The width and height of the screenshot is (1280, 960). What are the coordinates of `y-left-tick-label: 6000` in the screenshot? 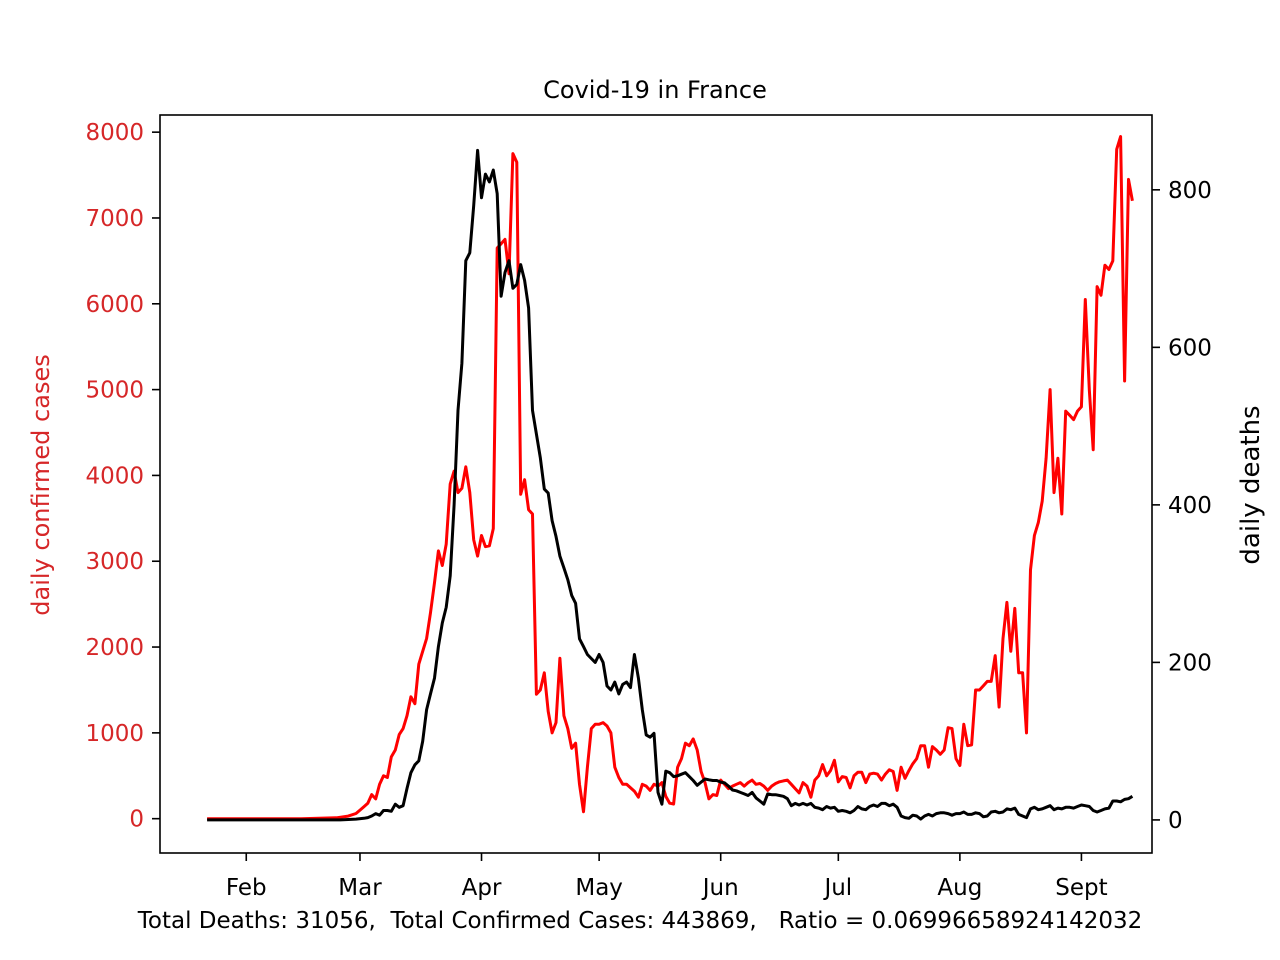 It's located at (114, 305).